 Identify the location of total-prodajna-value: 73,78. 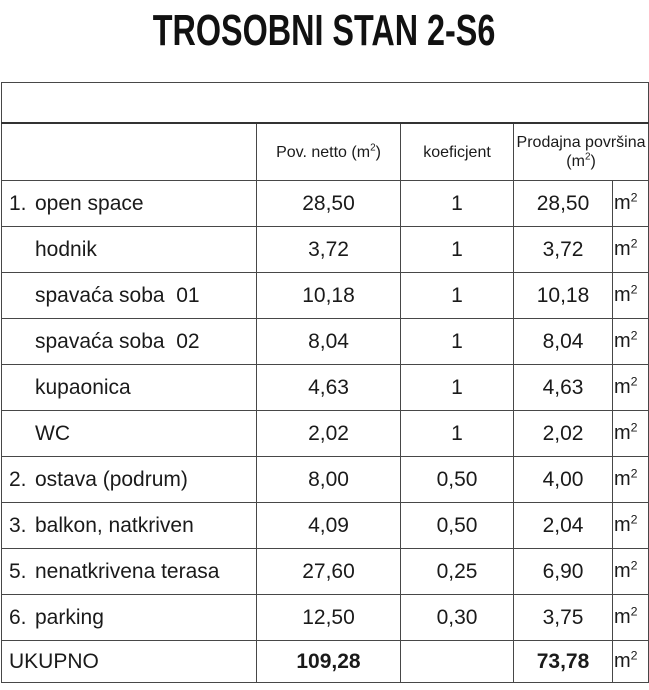
(563, 661).